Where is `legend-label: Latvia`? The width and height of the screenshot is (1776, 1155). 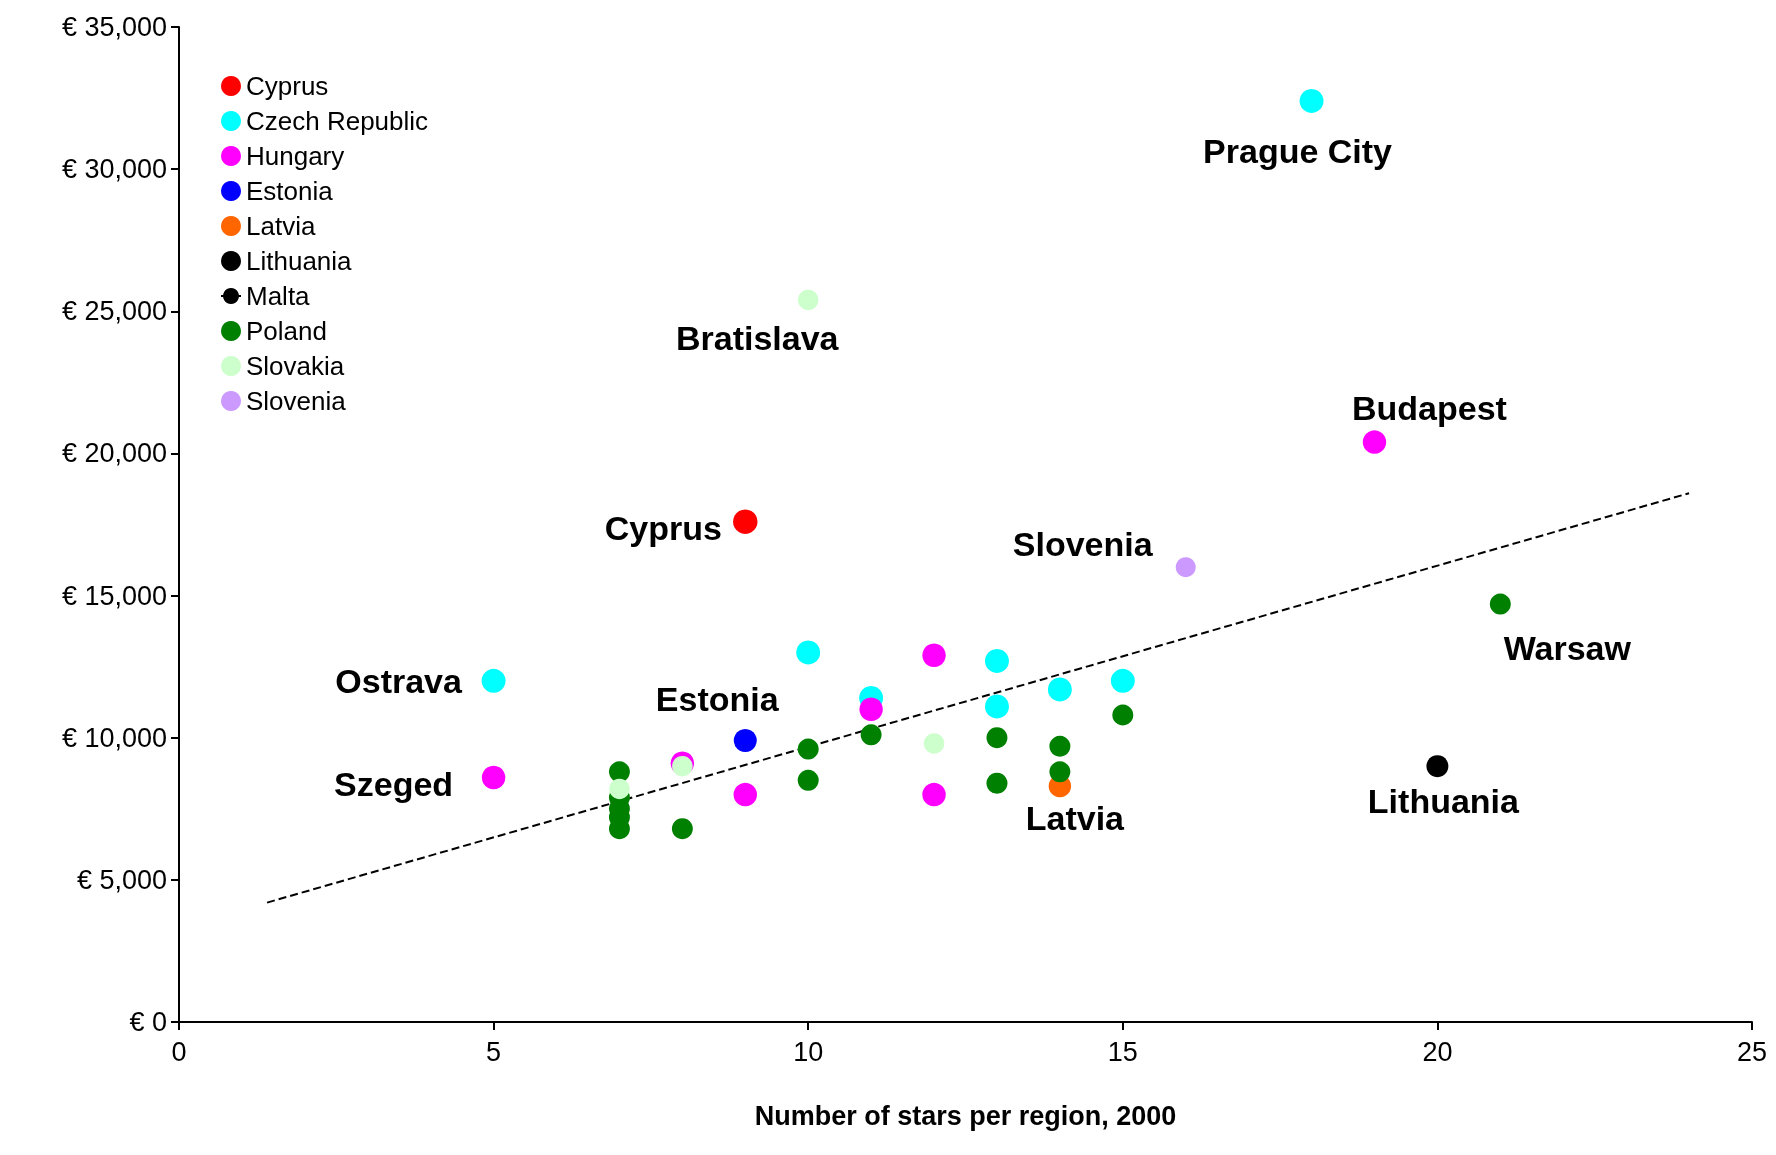 legend-label: Latvia is located at coordinates (281, 226).